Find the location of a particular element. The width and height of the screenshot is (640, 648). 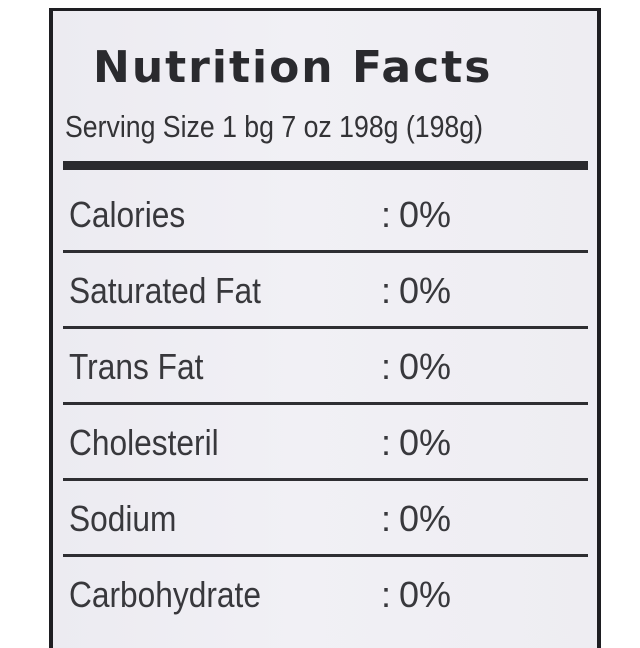

nutrient-row-cholesteril: Cholesteril :0% is located at coordinates (325, 443).